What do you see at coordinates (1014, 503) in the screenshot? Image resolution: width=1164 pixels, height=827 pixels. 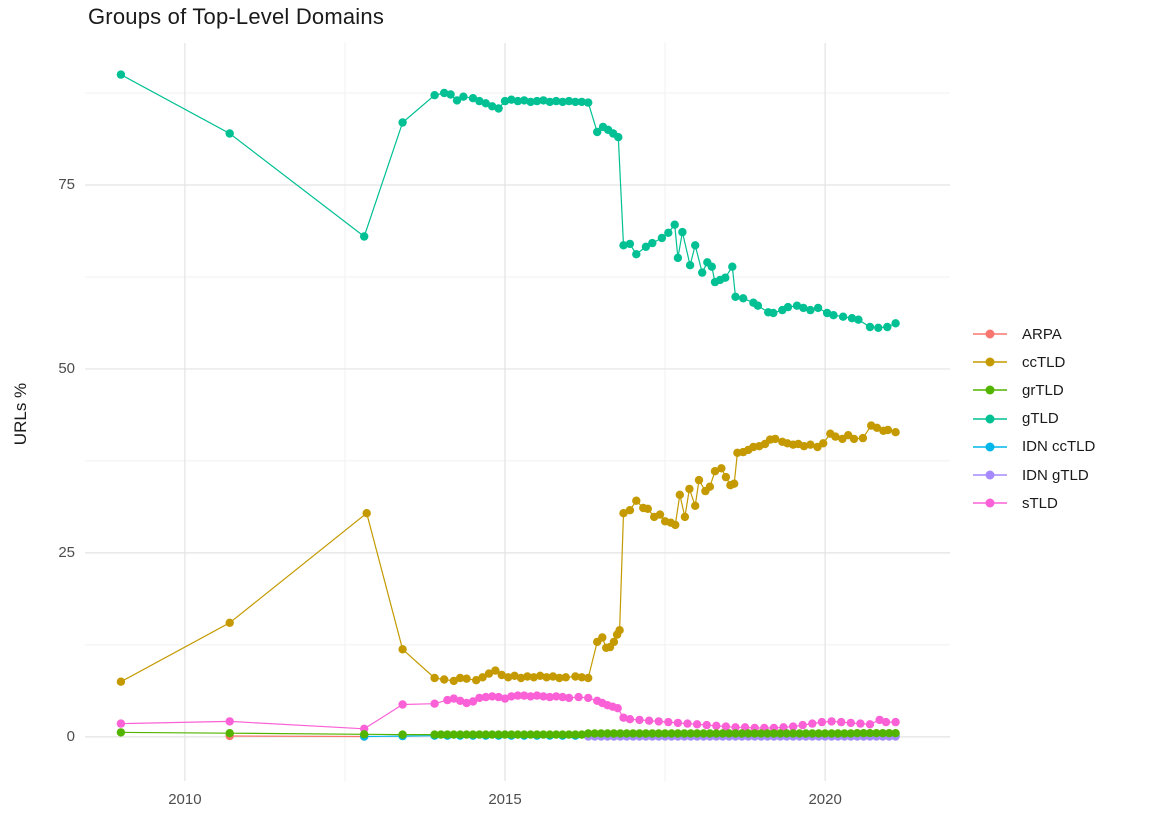 I see `legend-item-stld: sTLD` at bounding box center [1014, 503].